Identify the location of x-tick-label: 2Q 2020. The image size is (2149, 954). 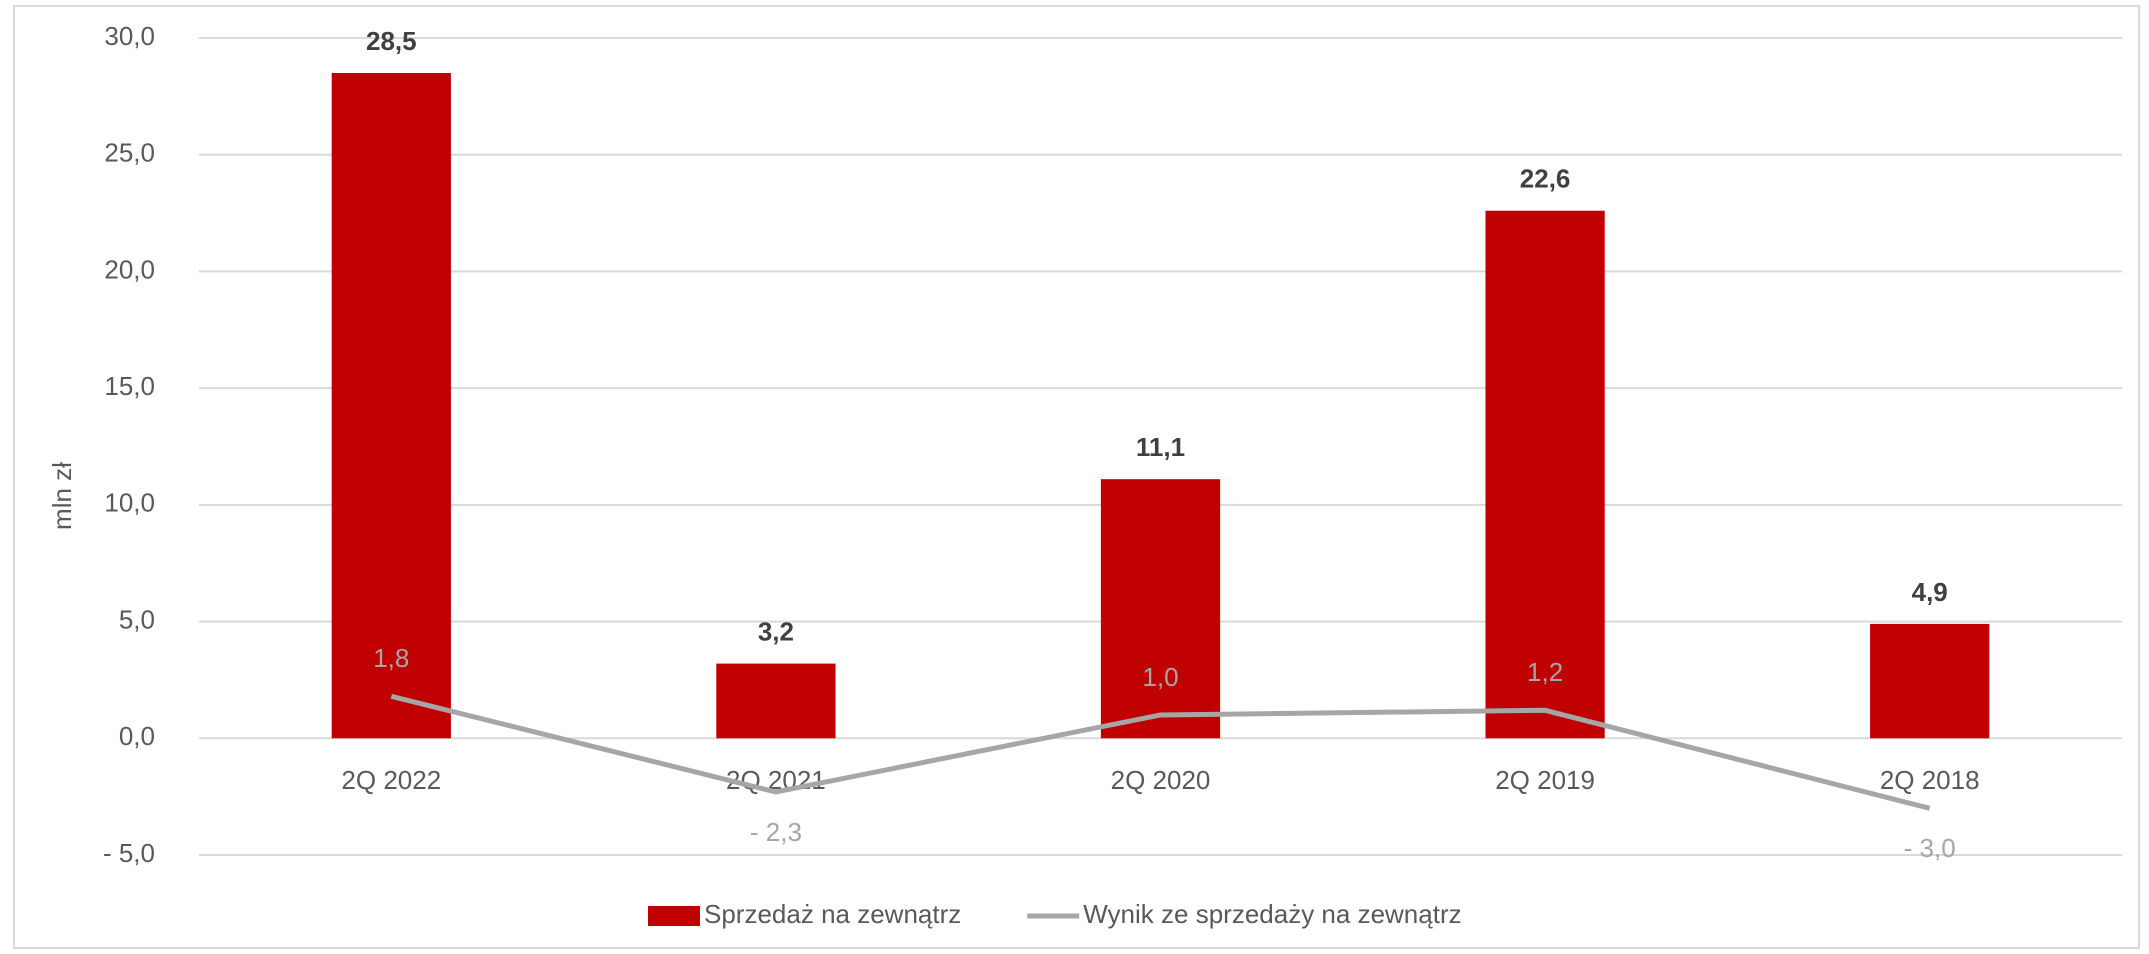
(1161, 780).